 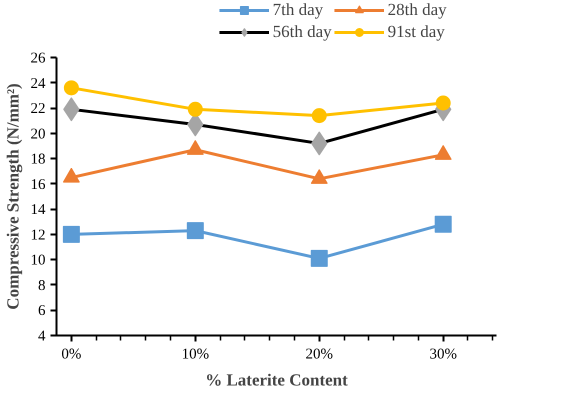 What do you see at coordinates (38, 260) in the screenshot?
I see `y-tick-label: 10` at bounding box center [38, 260].